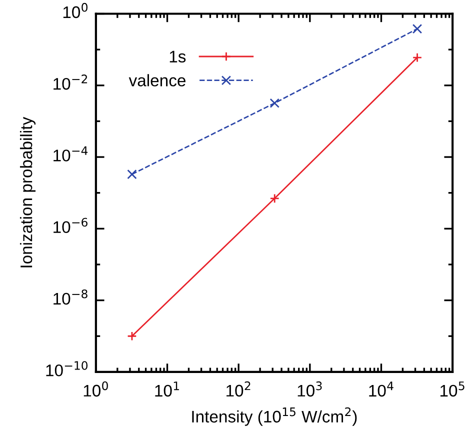 This screenshot has width=468, height=430. Describe the element at coordinates (28, 192) in the screenshot. I see `y-axis-title: Ionization probability` at that location.